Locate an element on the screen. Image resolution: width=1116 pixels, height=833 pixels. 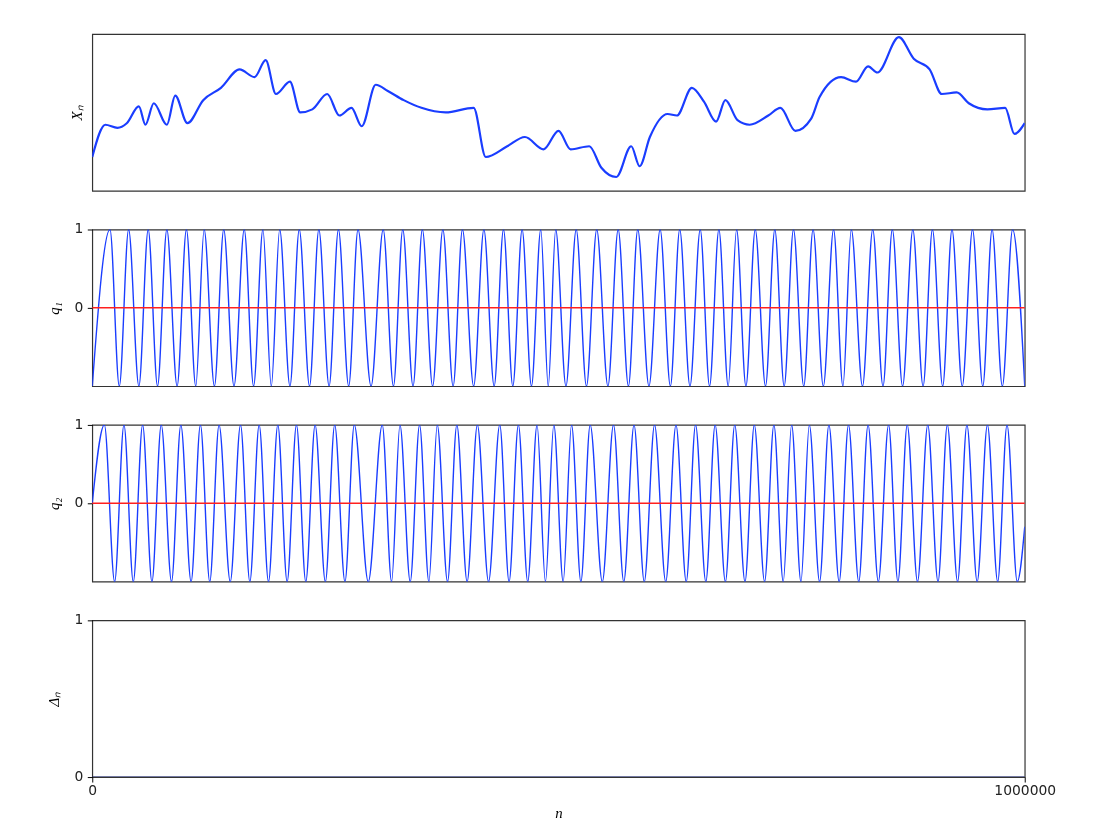
x-axis-title: n is located at coordinates (559, 813).